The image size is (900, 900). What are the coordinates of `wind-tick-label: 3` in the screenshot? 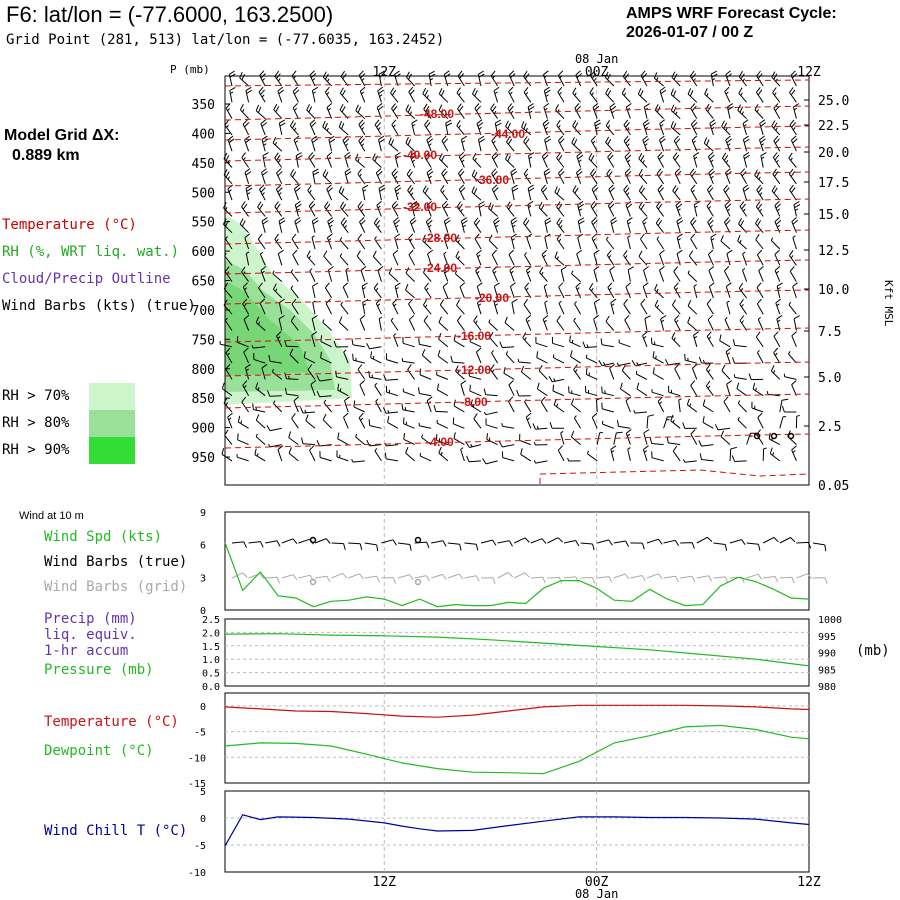 It's located at (203, 578).